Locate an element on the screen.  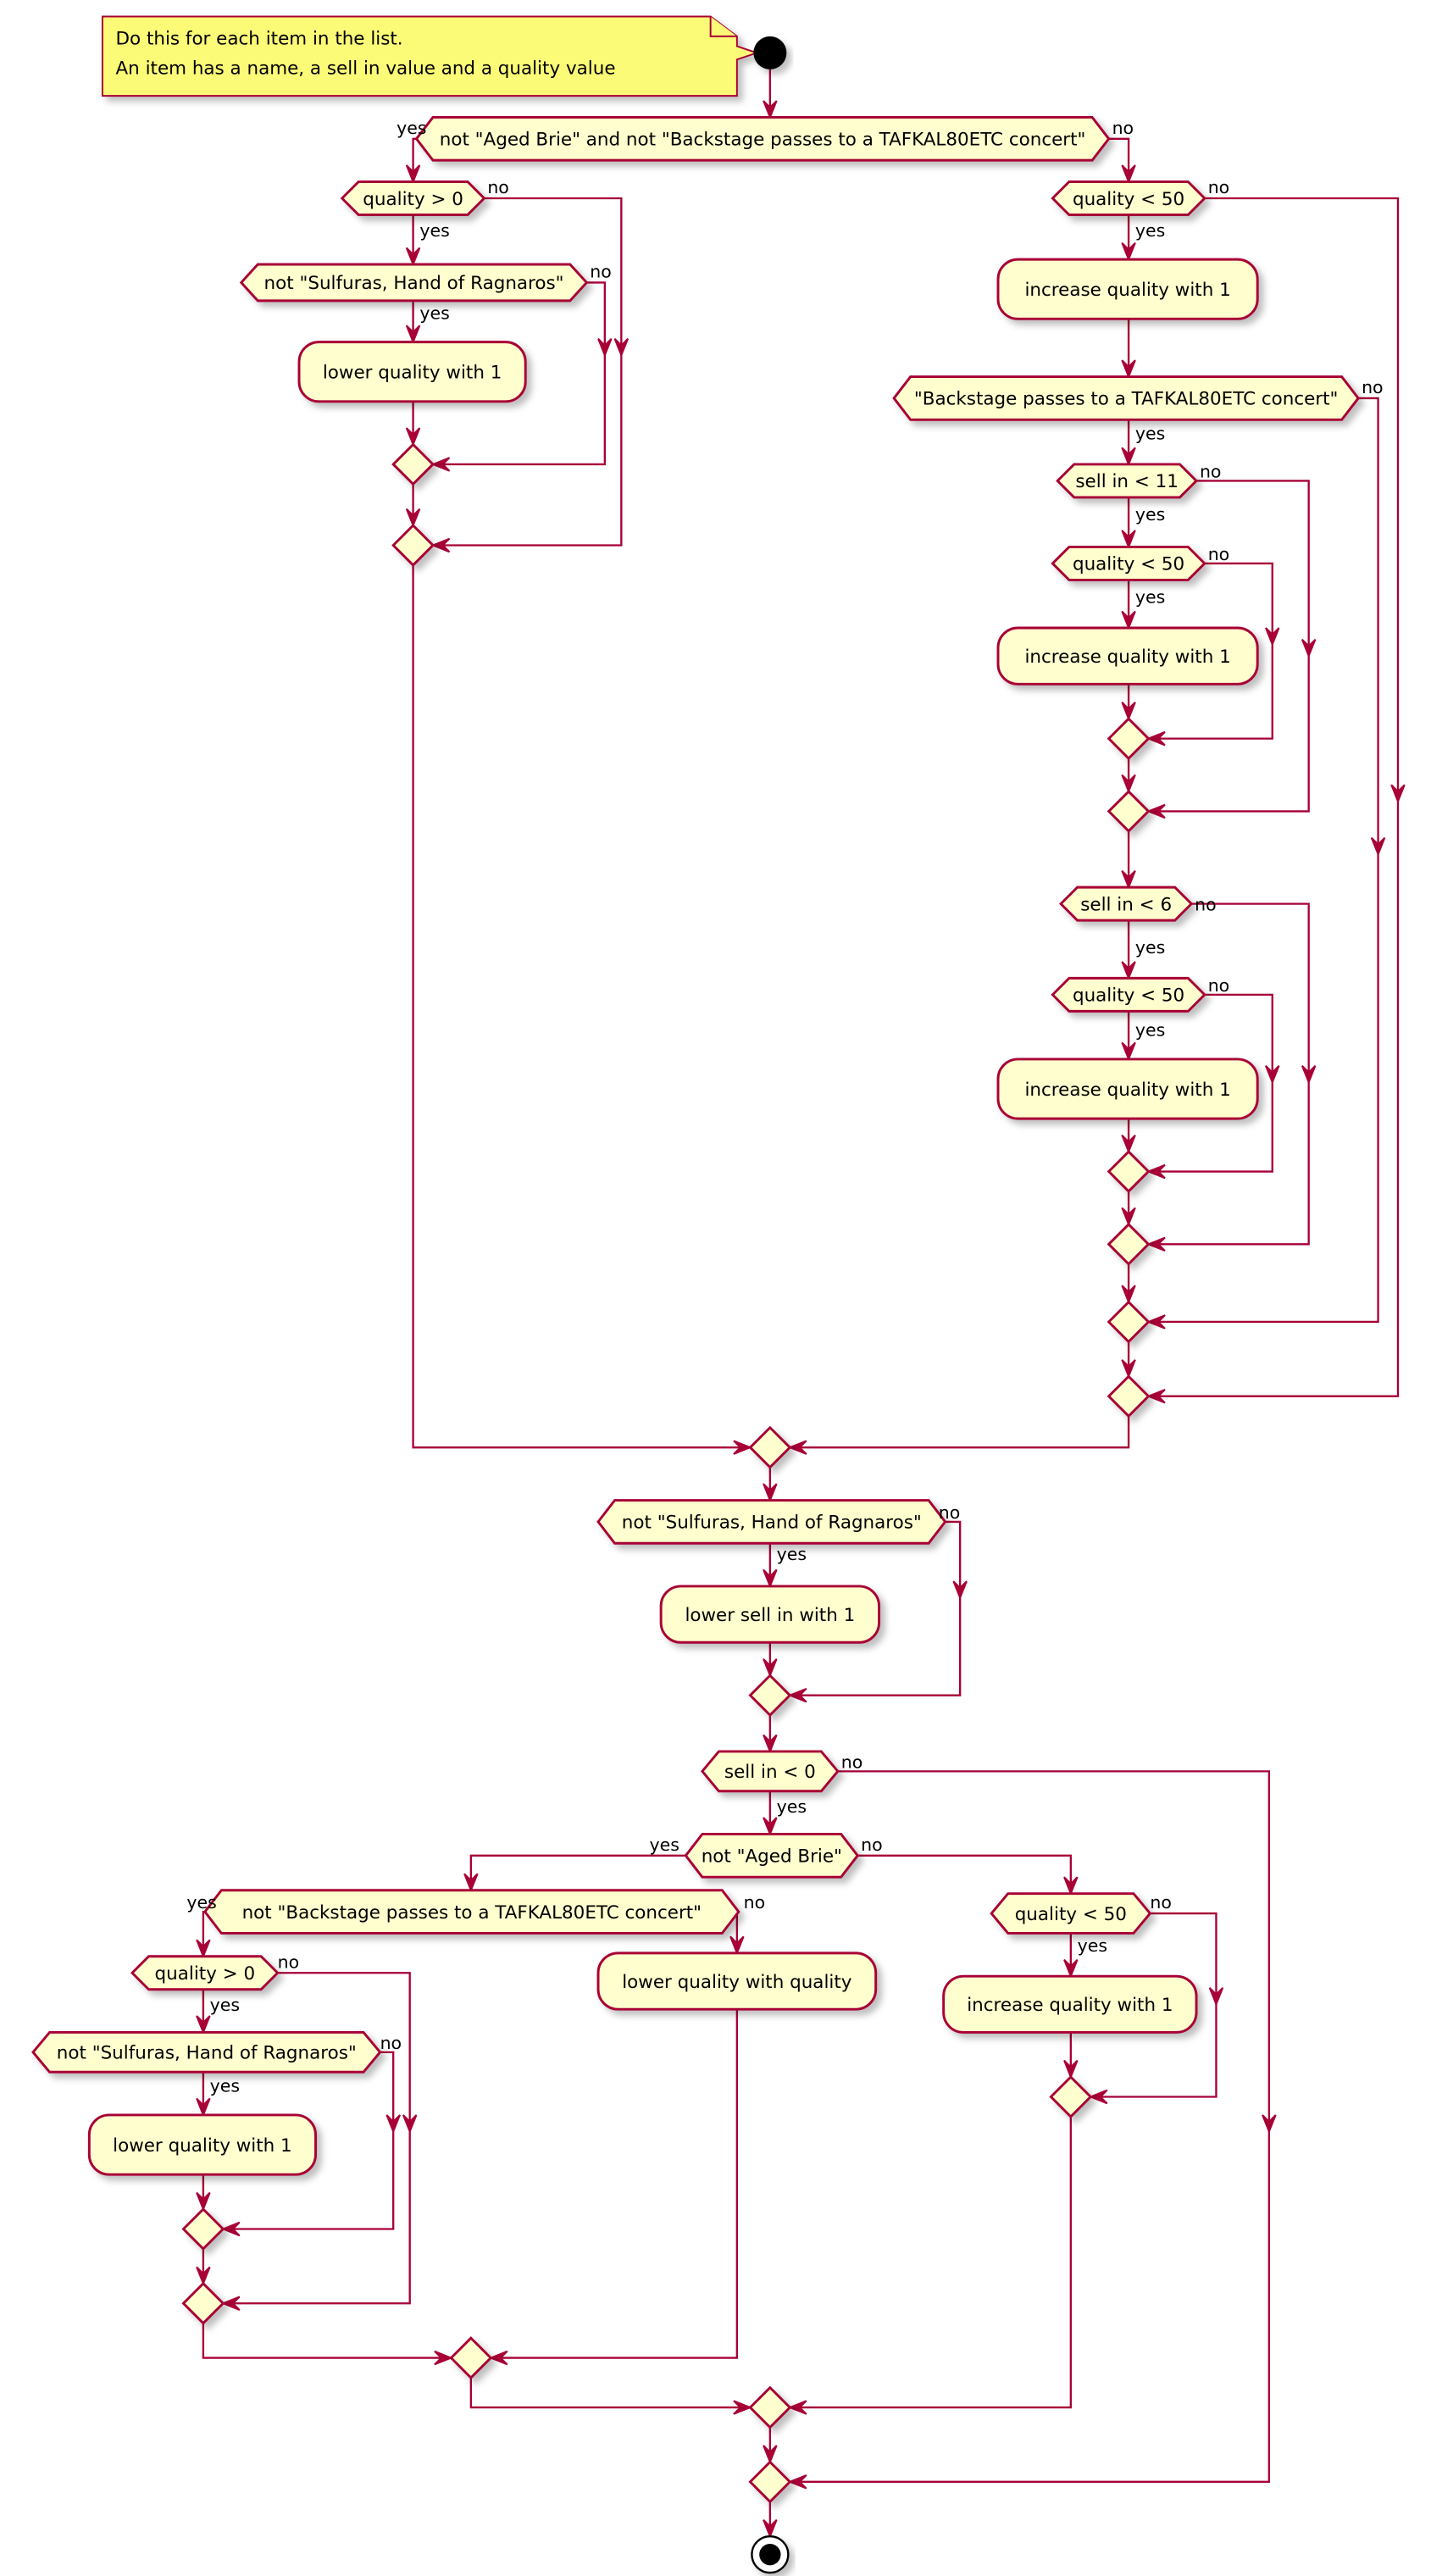
decision-d6: sell in < 11 is located at coordinates (1128, 481).